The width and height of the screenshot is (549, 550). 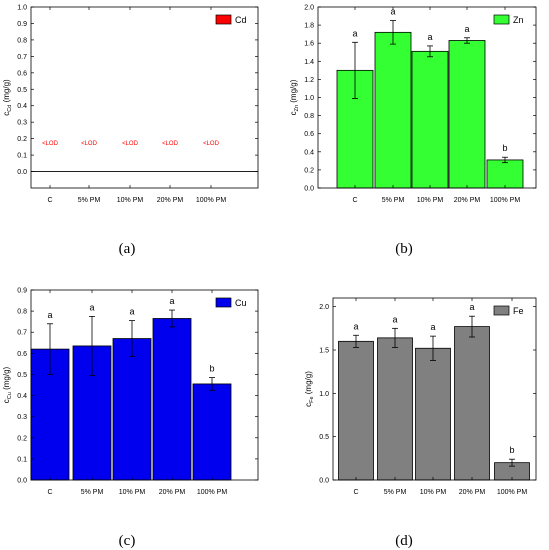 What do you see at coordinates (7, 97) in the screenshot?
I see `y-axis-label: cCd (mg/g)` at bounding box center [7, 97].